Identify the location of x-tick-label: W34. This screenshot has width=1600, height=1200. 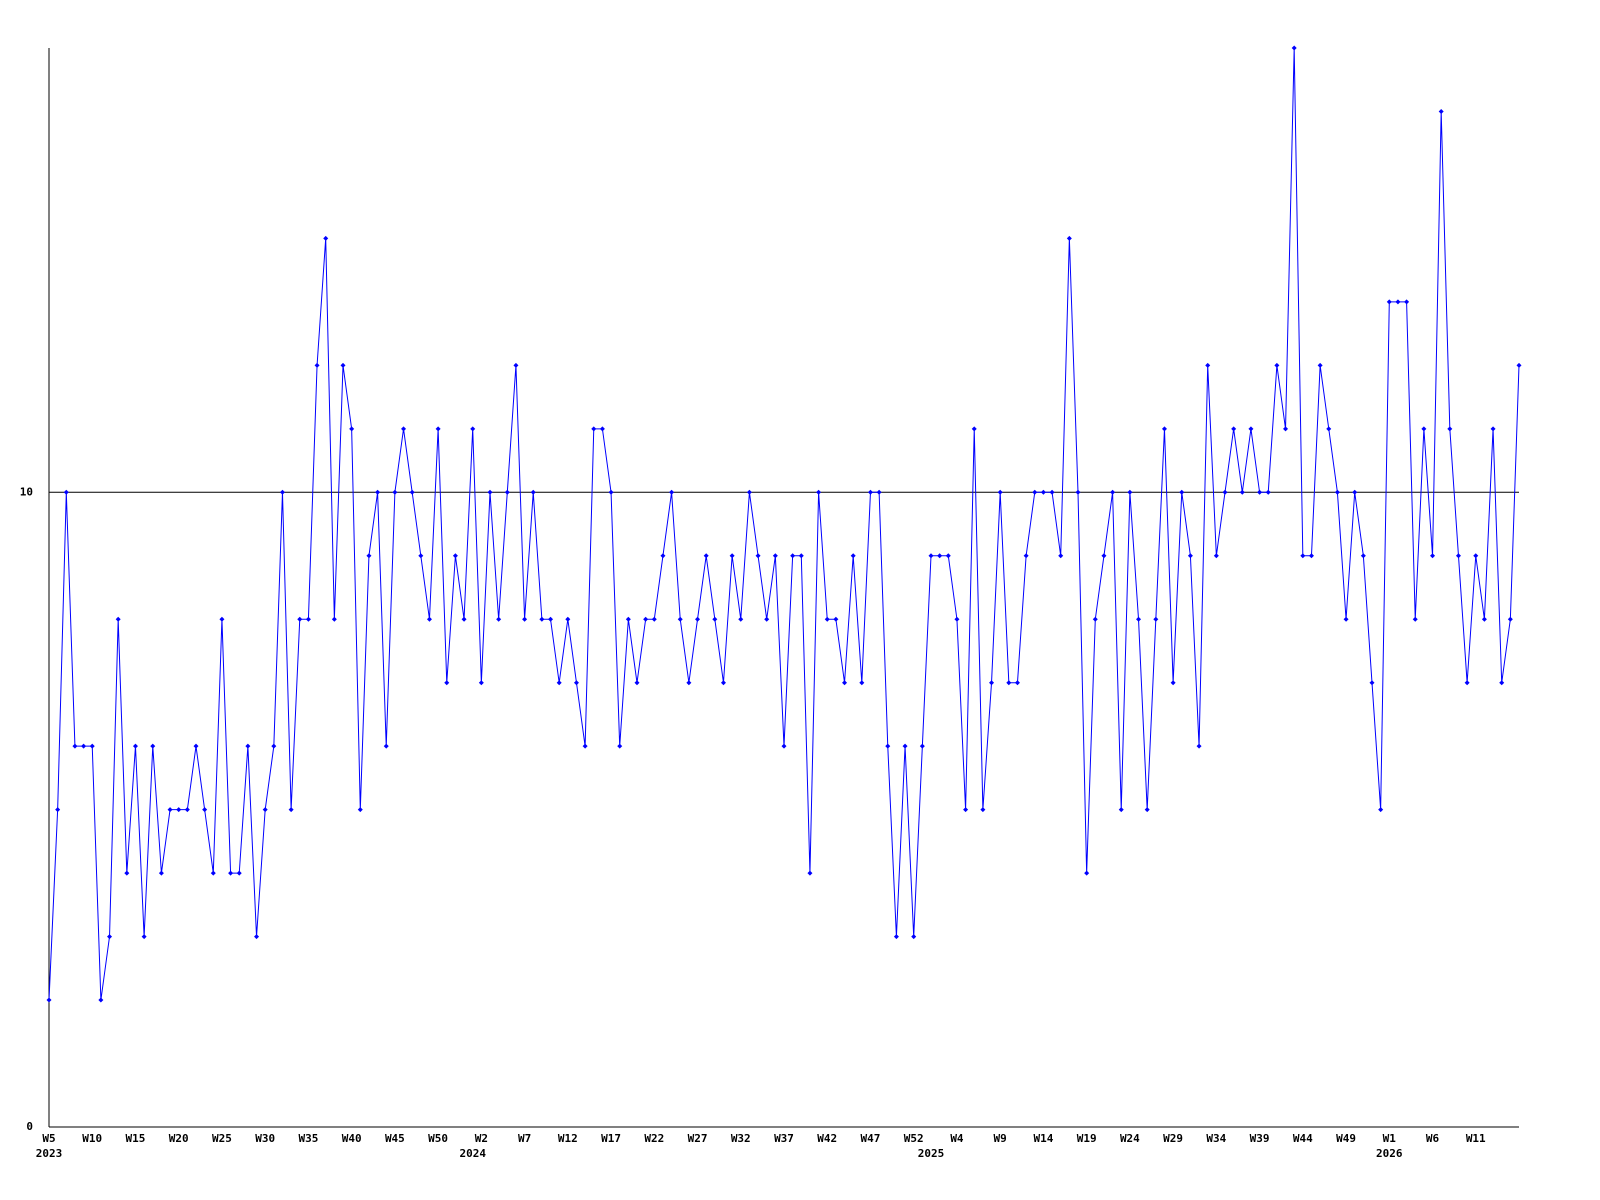
(1216, 1138).